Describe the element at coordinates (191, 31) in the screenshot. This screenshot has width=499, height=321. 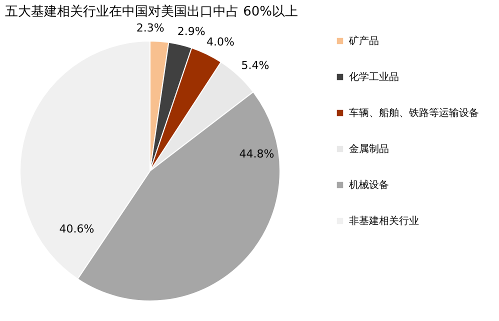
I see `data-label: 2.9%` at that location.